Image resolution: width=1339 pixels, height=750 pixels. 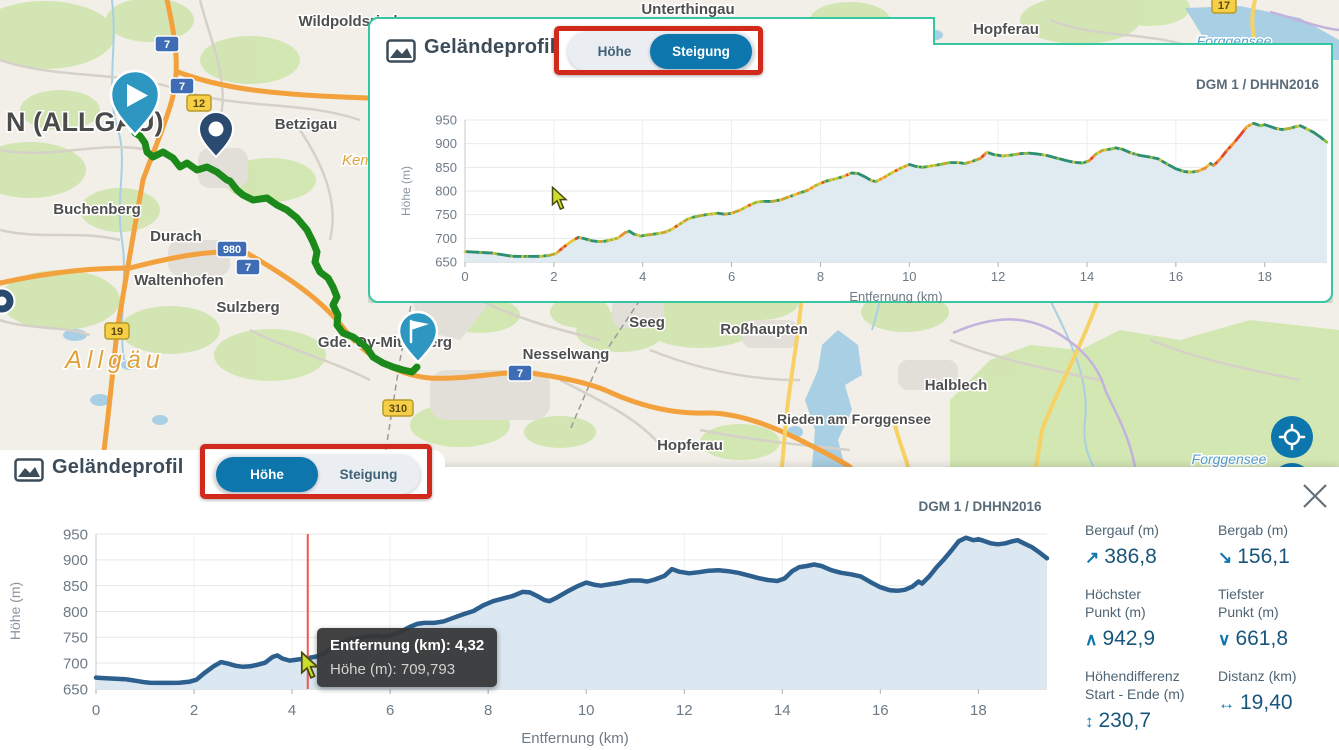 I want to click on map-label: Unterthingau, so click(x=687, y=9).